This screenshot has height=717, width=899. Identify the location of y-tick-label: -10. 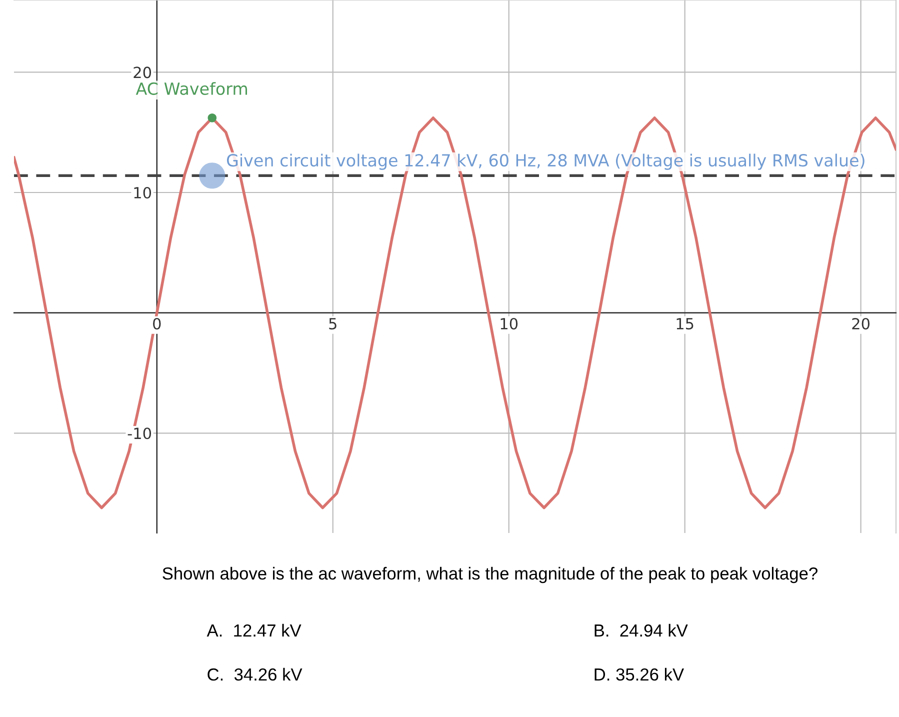
(140, 434).